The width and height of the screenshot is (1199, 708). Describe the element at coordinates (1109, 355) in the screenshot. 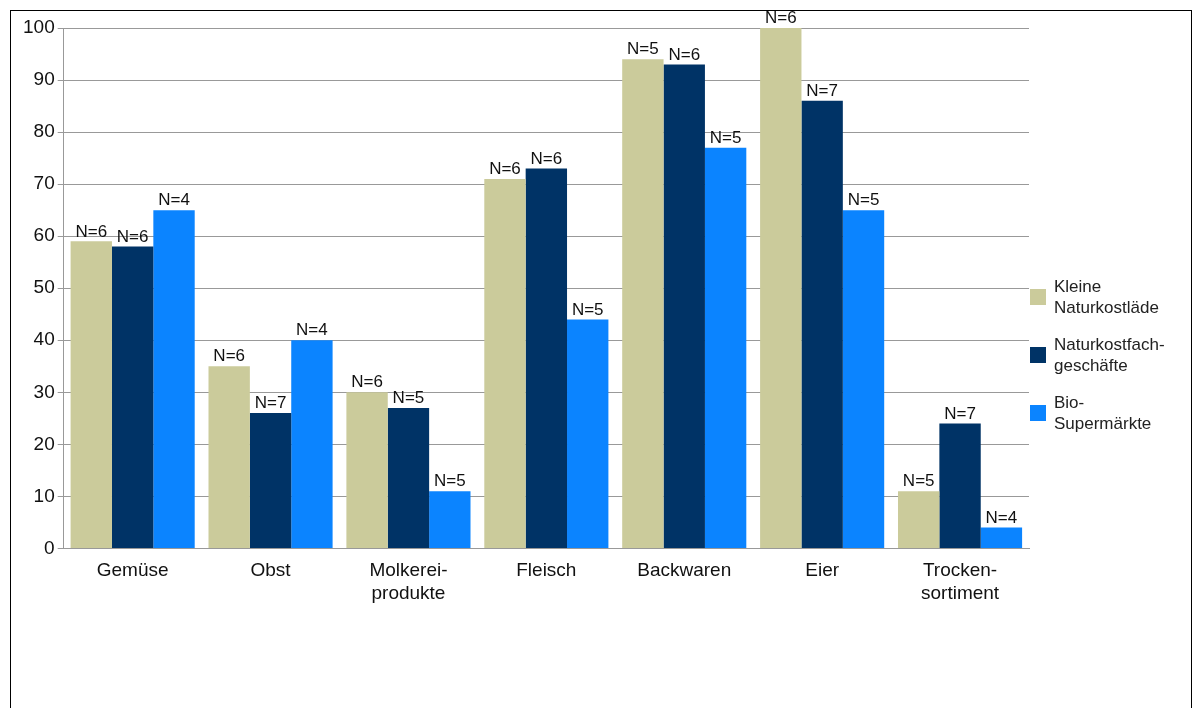

I see `legend-label: Naturkostfach- geschäfte` at that location.